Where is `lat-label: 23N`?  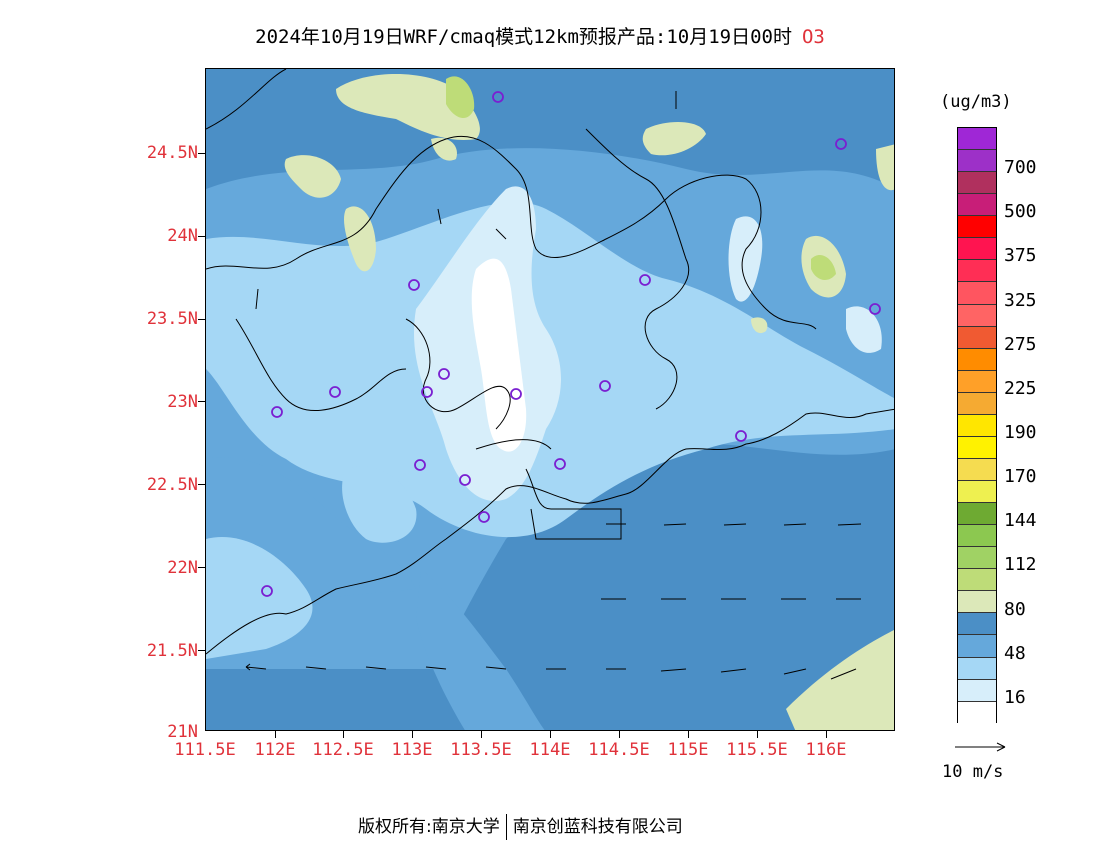 lat-label: 23N is located at coordinates (182, 402).